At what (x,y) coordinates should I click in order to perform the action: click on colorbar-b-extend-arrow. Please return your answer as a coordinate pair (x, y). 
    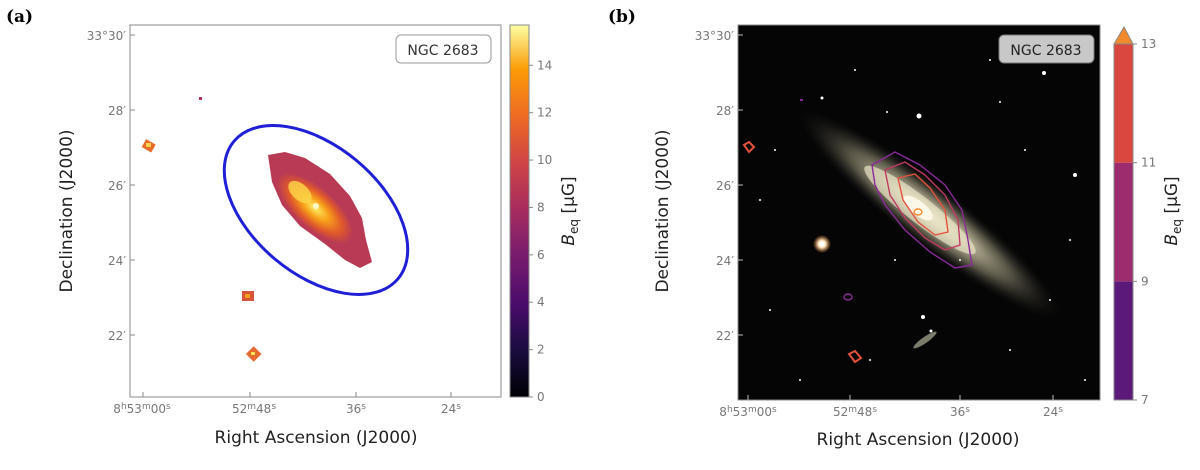
    Looking at the image, I should click on (1123, 35).